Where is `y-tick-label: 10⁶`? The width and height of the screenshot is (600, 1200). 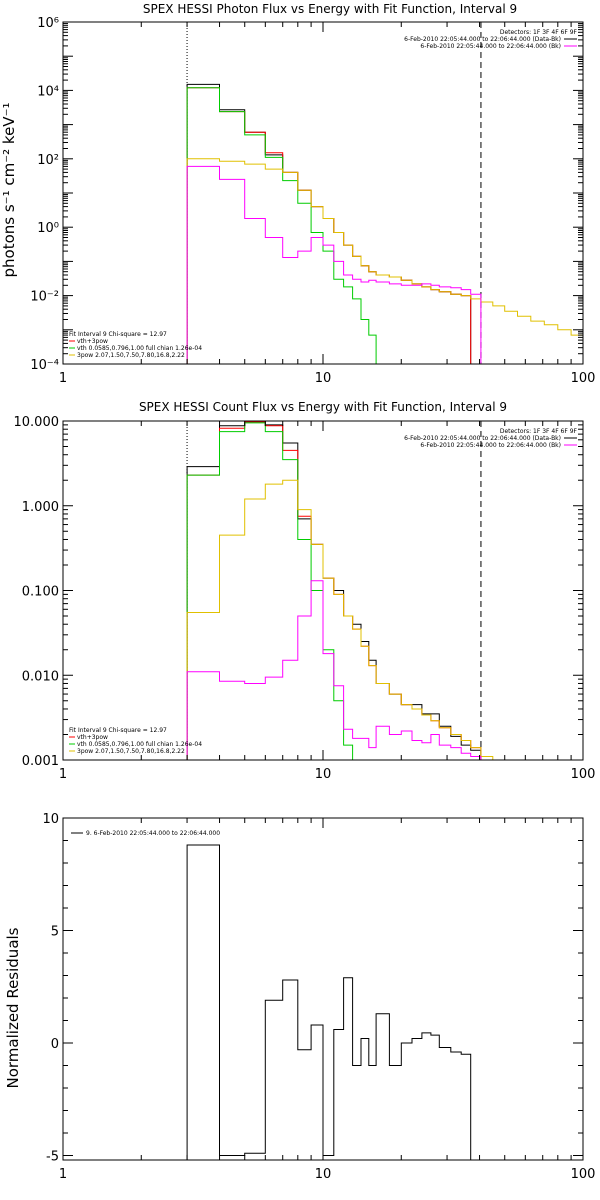 y-tick-label: 10⁶ is located at coordinates (48, 23).